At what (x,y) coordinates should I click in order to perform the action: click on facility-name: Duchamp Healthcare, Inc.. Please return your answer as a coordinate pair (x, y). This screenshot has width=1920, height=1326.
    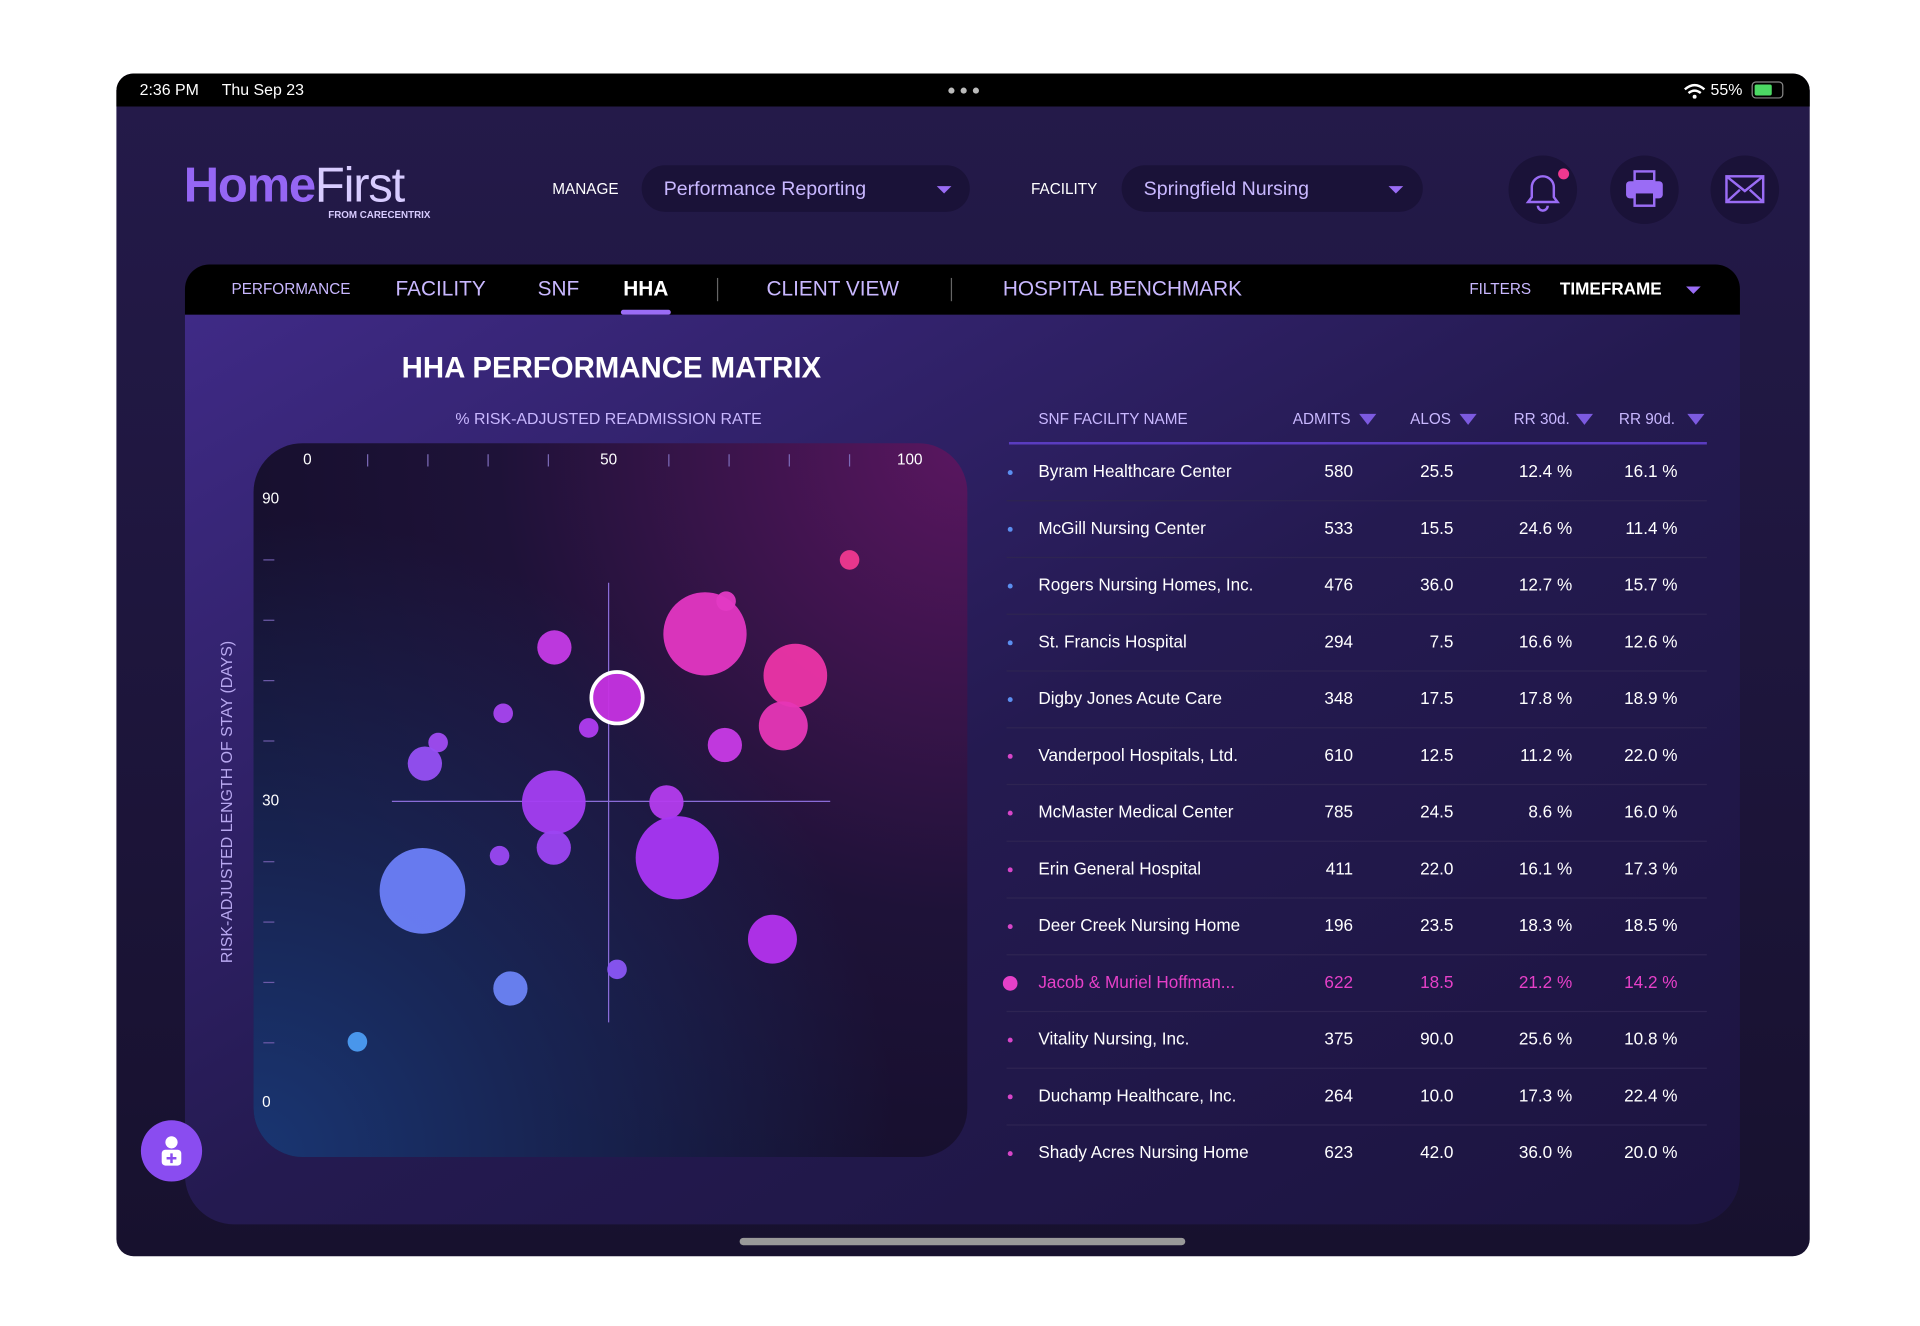
    Looking at the image, I should click on (1137, 1095).